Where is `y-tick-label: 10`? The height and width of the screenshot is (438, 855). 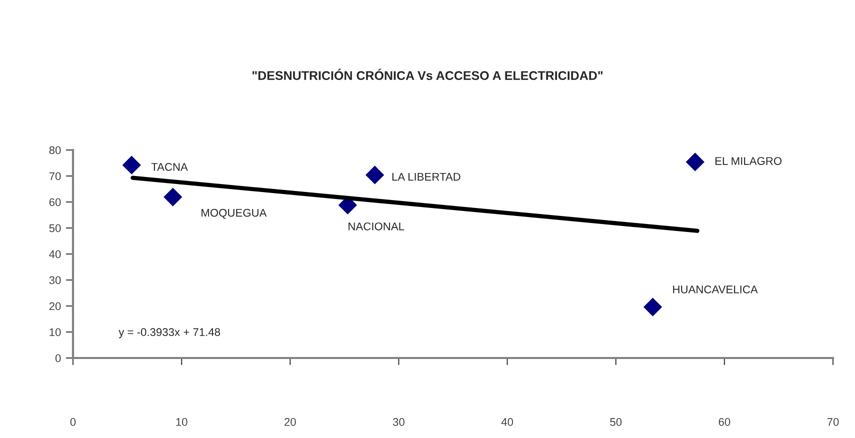 y-tick-label: 10 is located at coordinates (55, 332).